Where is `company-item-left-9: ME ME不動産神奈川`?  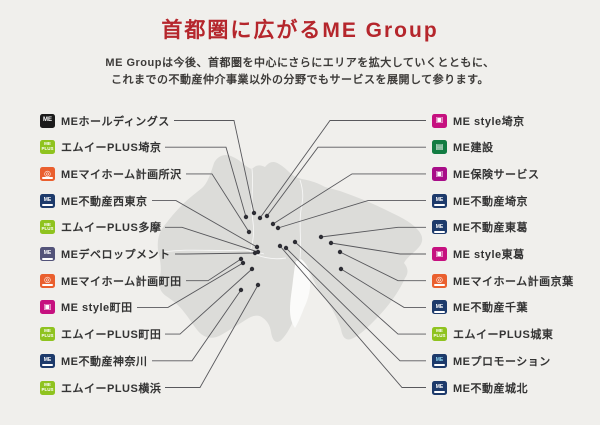 company-item-left-9: ME ME不動産神奈川 is located at coordinates (94, 361).